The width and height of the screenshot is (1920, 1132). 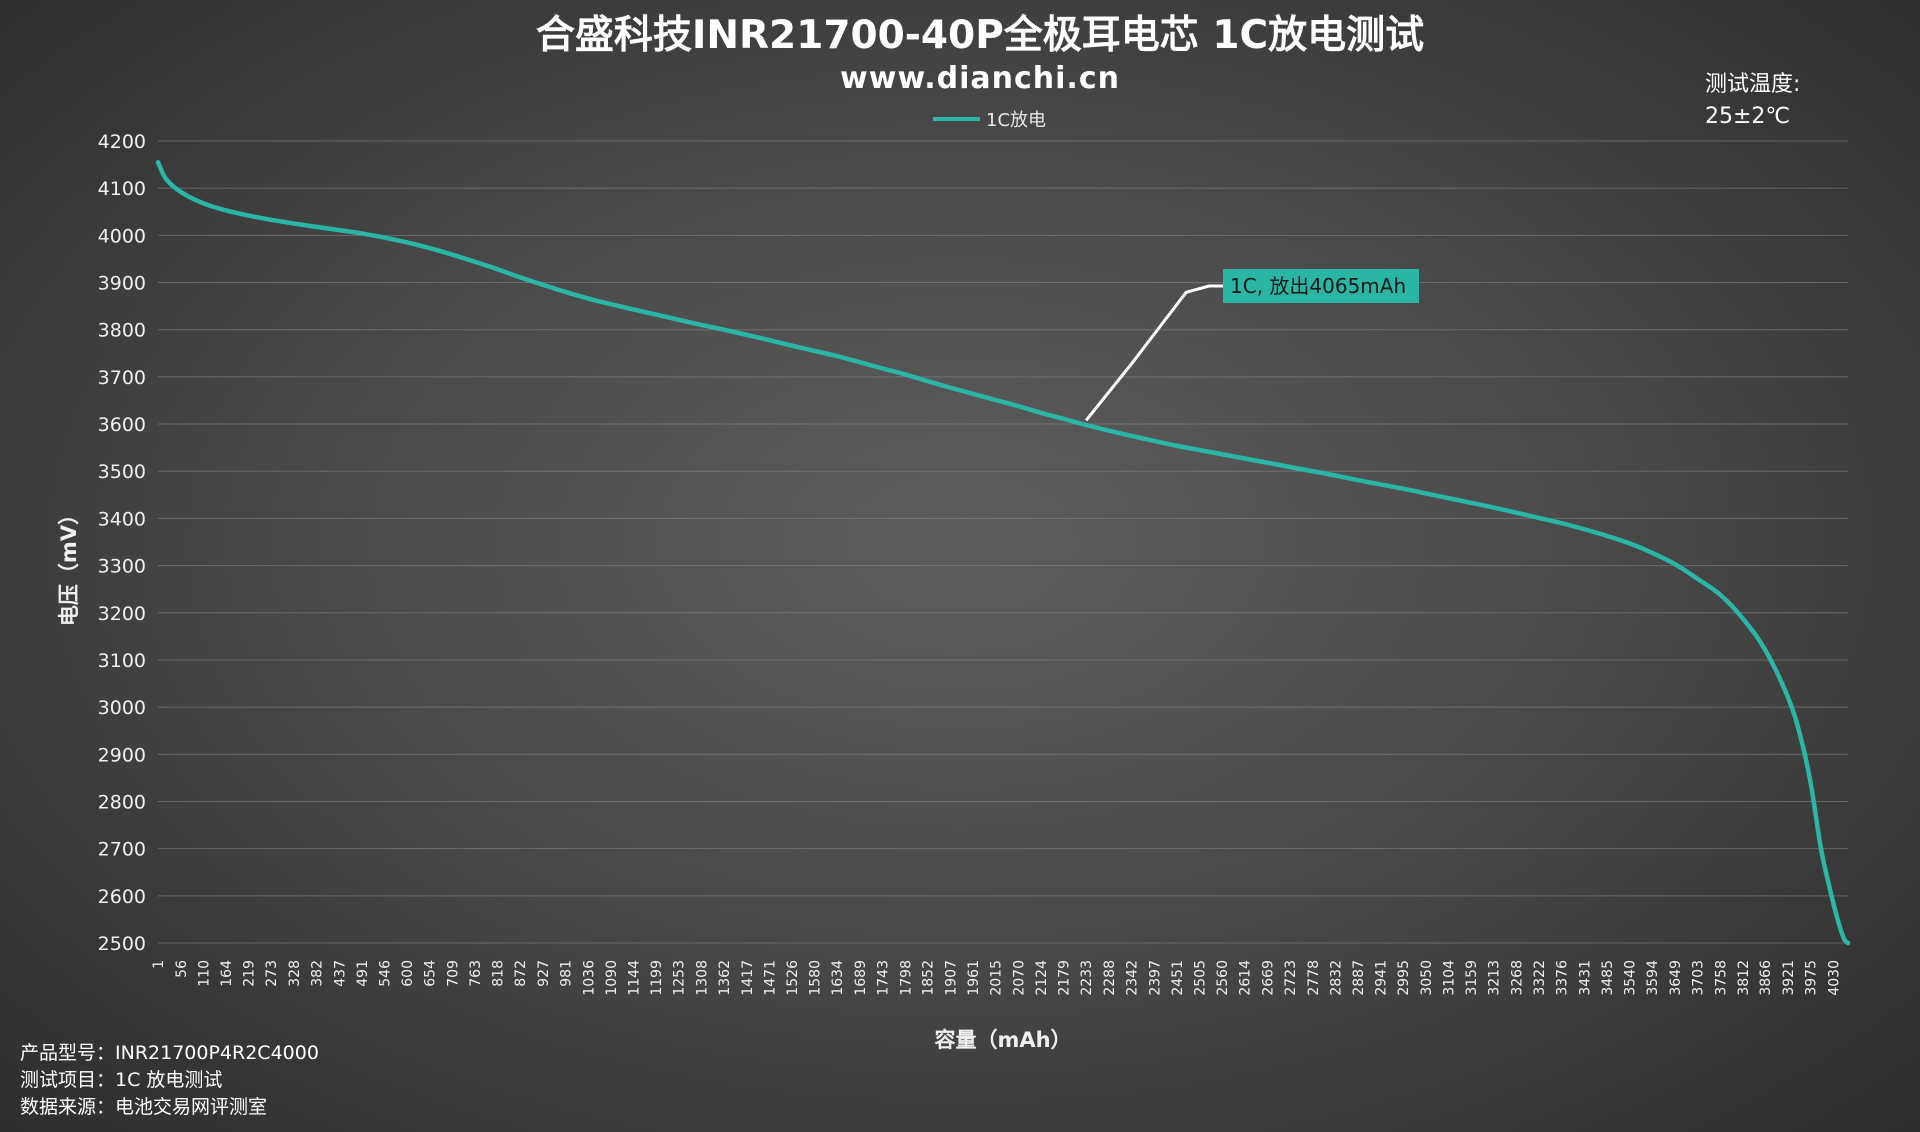 What do you see at coordinates (657, 978) in the screenshot?
I see `x-tick-label: 1199` at bounding box center [657, 978].